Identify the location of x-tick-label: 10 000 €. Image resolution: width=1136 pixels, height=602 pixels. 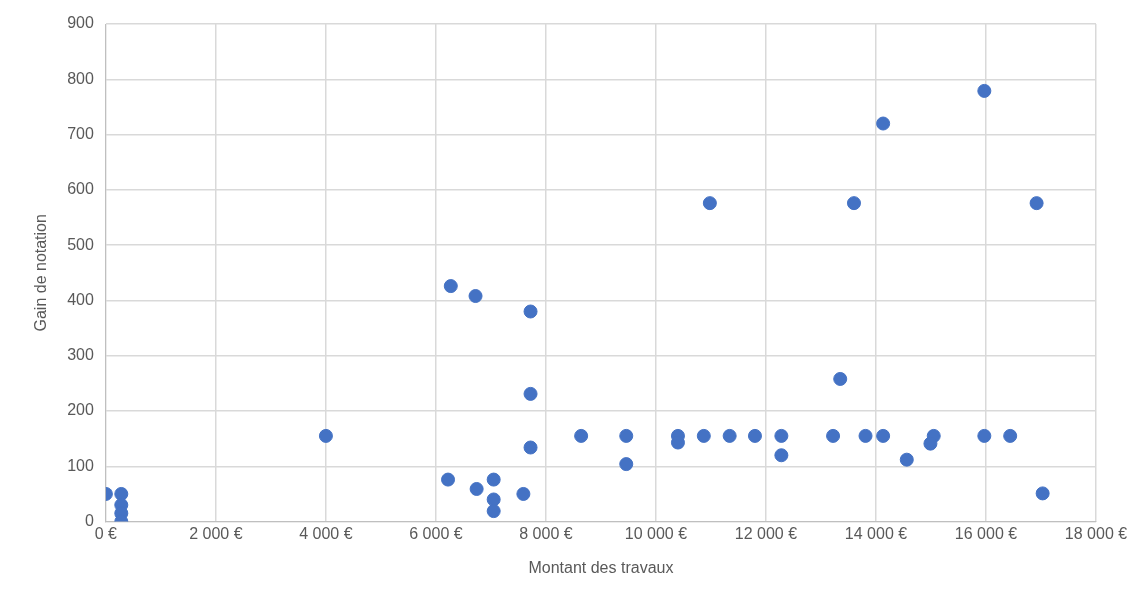
(656, 533).